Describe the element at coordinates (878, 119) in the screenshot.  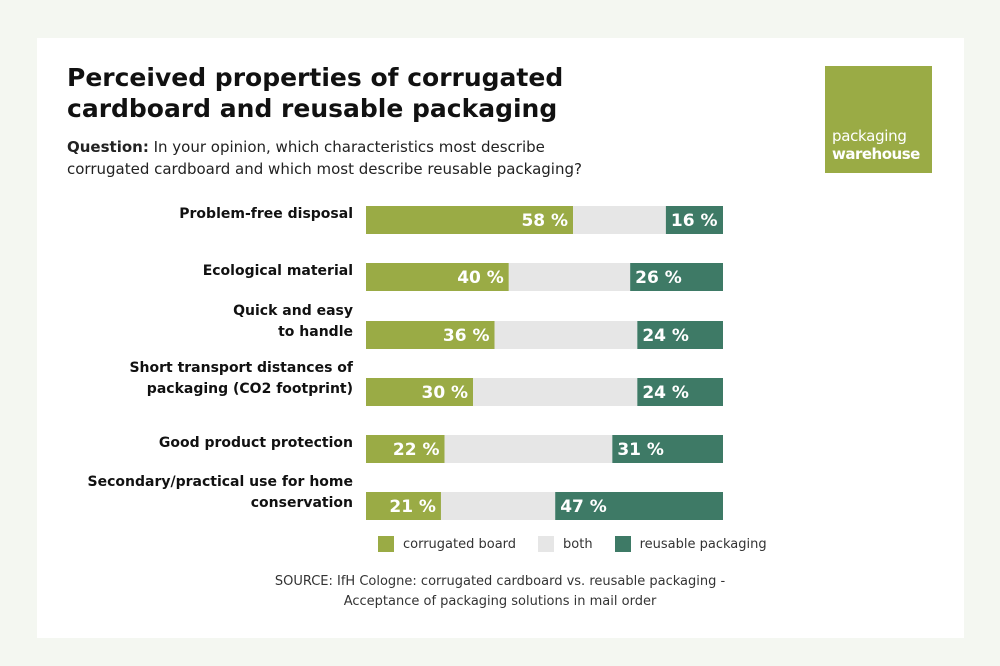
I see `packaging-warehouse-logo: packaging warehouse` at that location.